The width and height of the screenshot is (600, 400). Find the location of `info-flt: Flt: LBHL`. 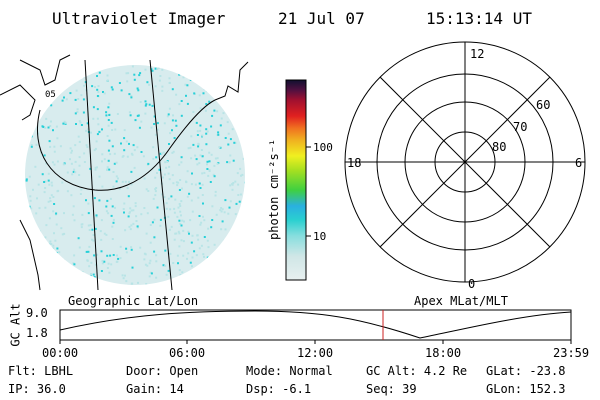

info-flt: Flt: LBHL is located at coordinates (41, 371).